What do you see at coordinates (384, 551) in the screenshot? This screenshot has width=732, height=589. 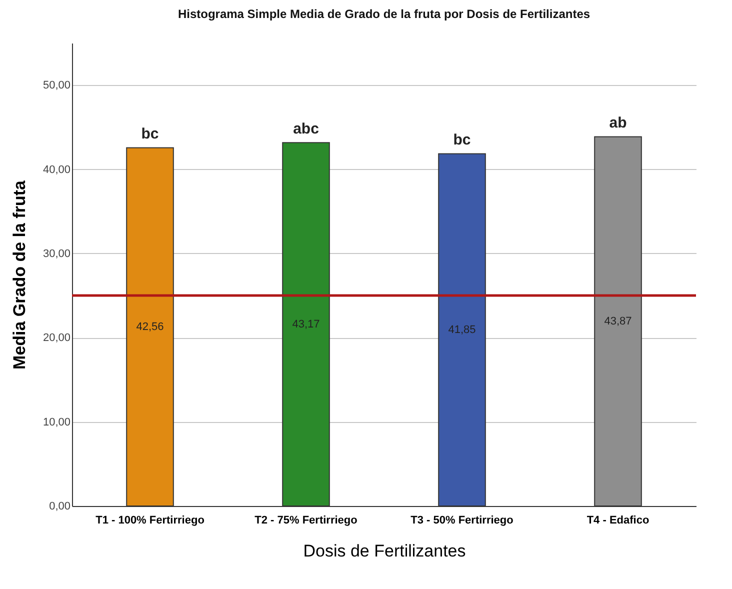 I see `x-axis-title: Dosis de Fertilizantes` at bounding box center [384, 551].